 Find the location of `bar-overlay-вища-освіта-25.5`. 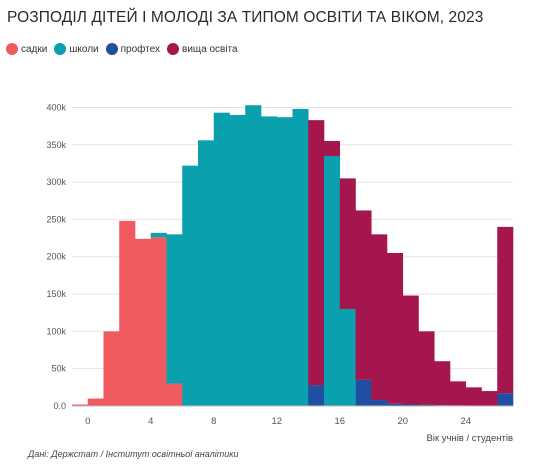

bar-overlay-вища-освіта-25.5 is located at coordinates (489, 398).